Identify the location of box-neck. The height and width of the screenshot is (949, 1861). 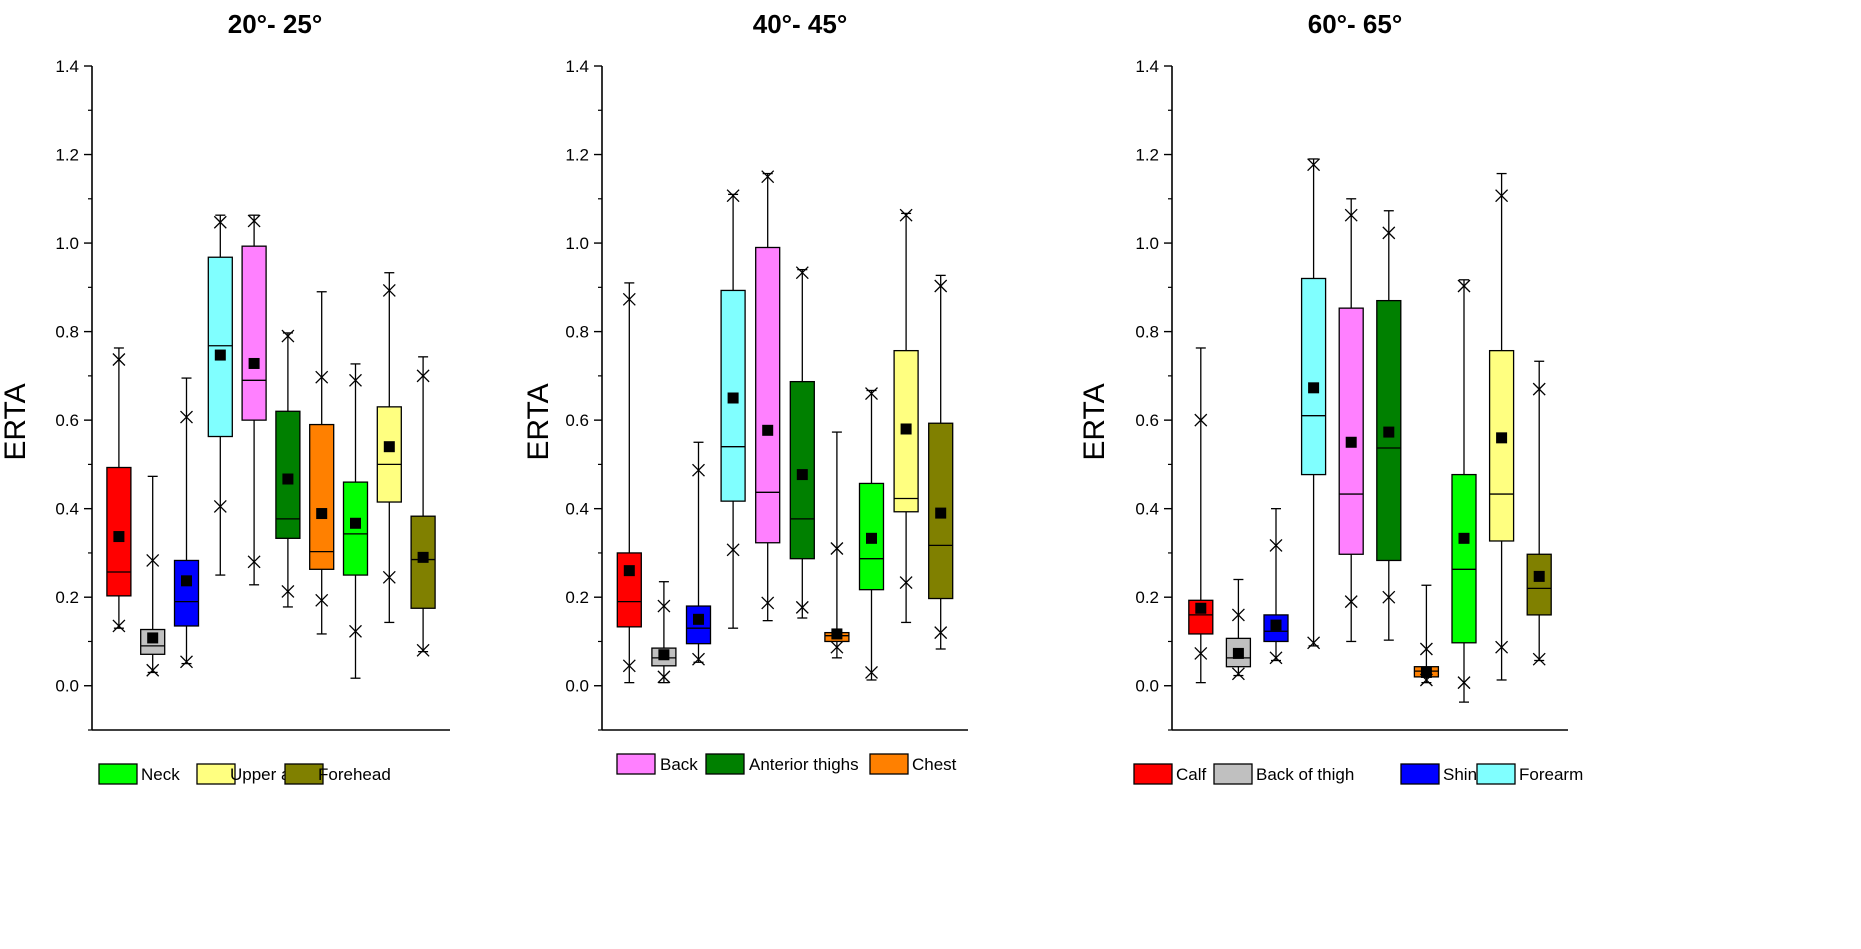
(871, 534).